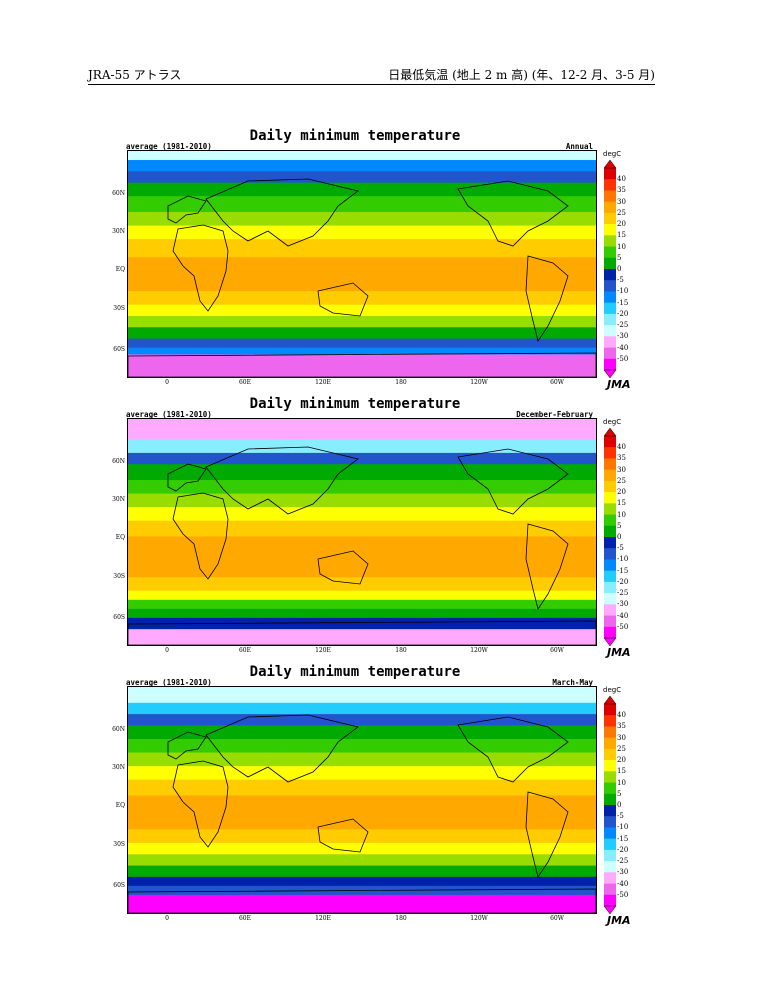 The width and height of the screenshot is (765, 990). I want to click on lon-label: 120W, so click(479, 382).